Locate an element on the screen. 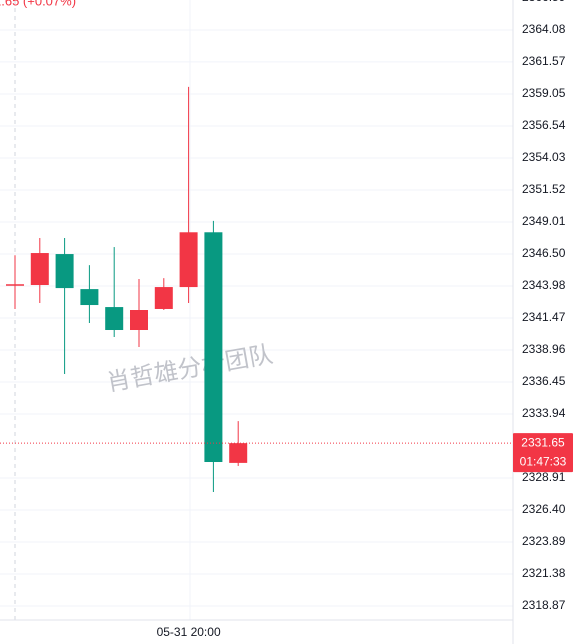 The width and height of the screenshot is (587, 644). y-tick-label: 2323.89 is located at coordinates (544, 541).